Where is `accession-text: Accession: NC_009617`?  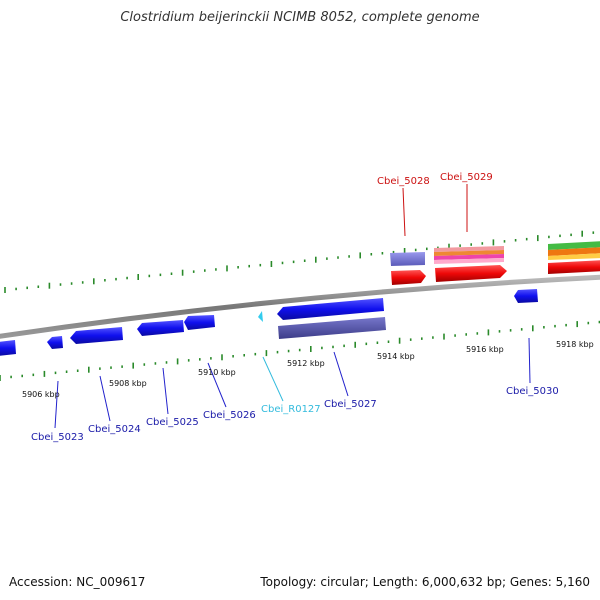 accession-text: Accession: NC_009617 is located at coordinates (77, 582).